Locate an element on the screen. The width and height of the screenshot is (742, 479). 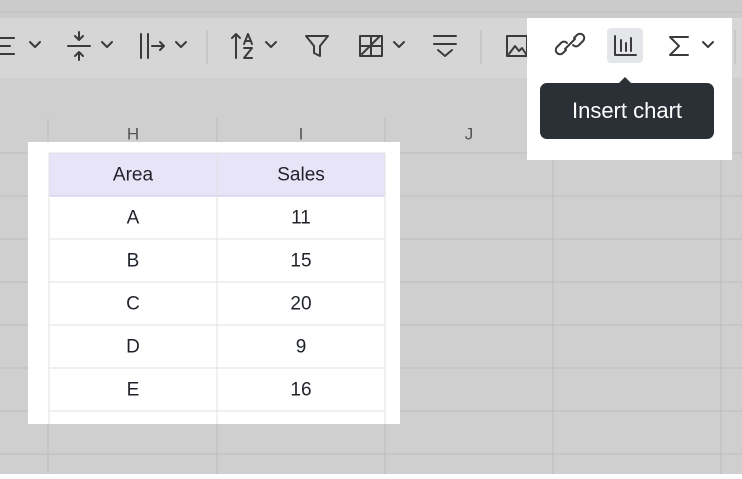
sort-icon is located at coordinates (242, 46).